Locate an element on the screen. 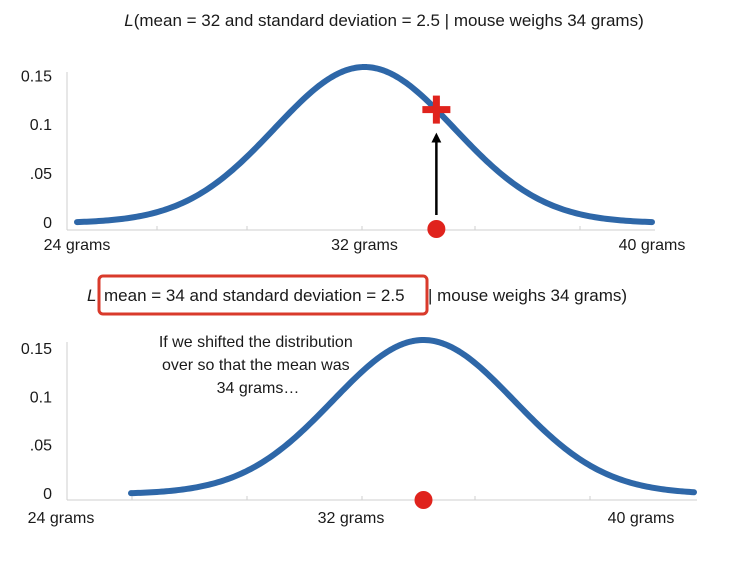  chart-2-title-rest: | mouse weighs 34 grams) is located at coordinates (527, 295).